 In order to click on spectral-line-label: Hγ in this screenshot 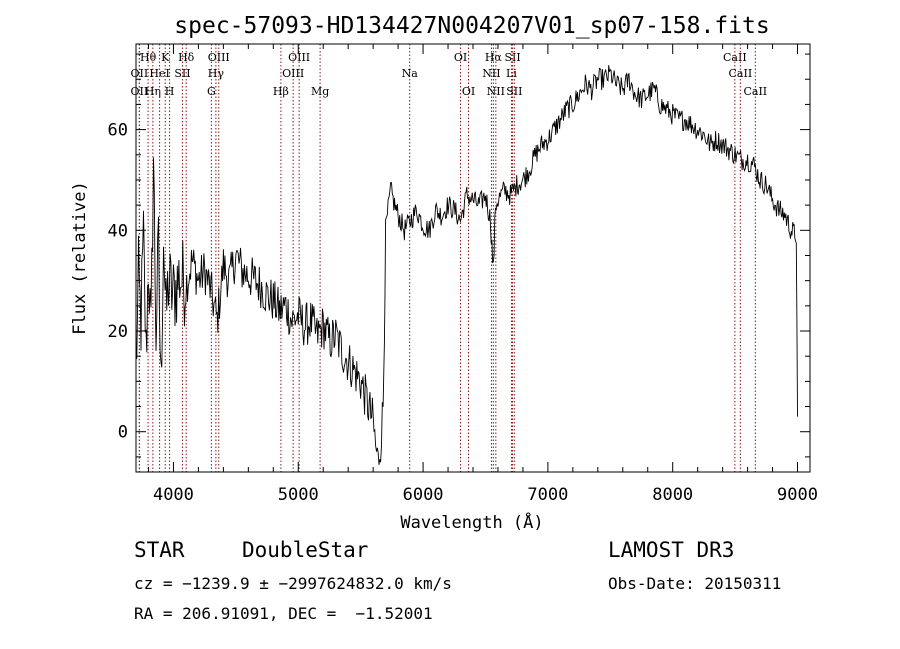, I will do `click(216, 73)`.